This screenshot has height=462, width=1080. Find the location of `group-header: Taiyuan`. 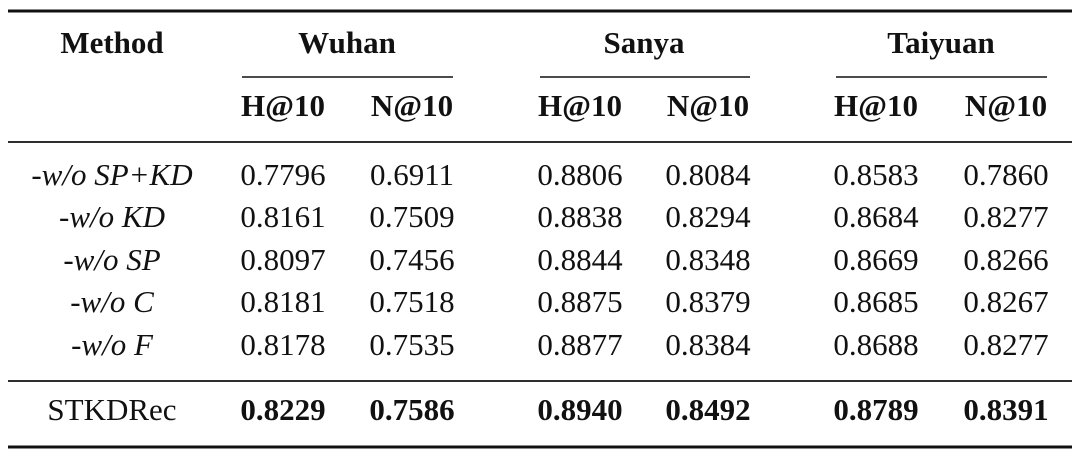

group-header: Taiyuan is located at coordinates (940, 42).